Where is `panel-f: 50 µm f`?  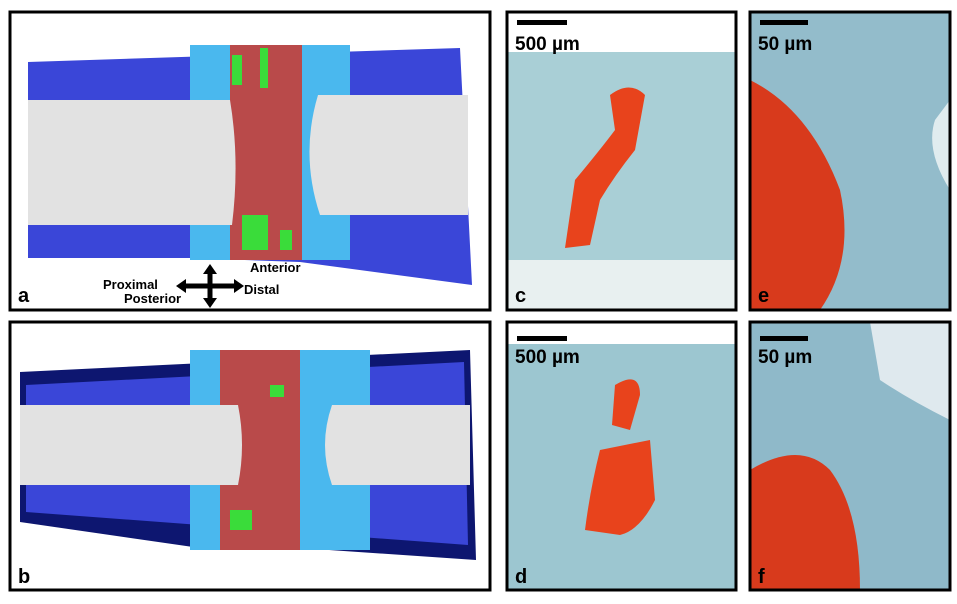
panel-f: 50 µm f is located at coordinates (850, 456).